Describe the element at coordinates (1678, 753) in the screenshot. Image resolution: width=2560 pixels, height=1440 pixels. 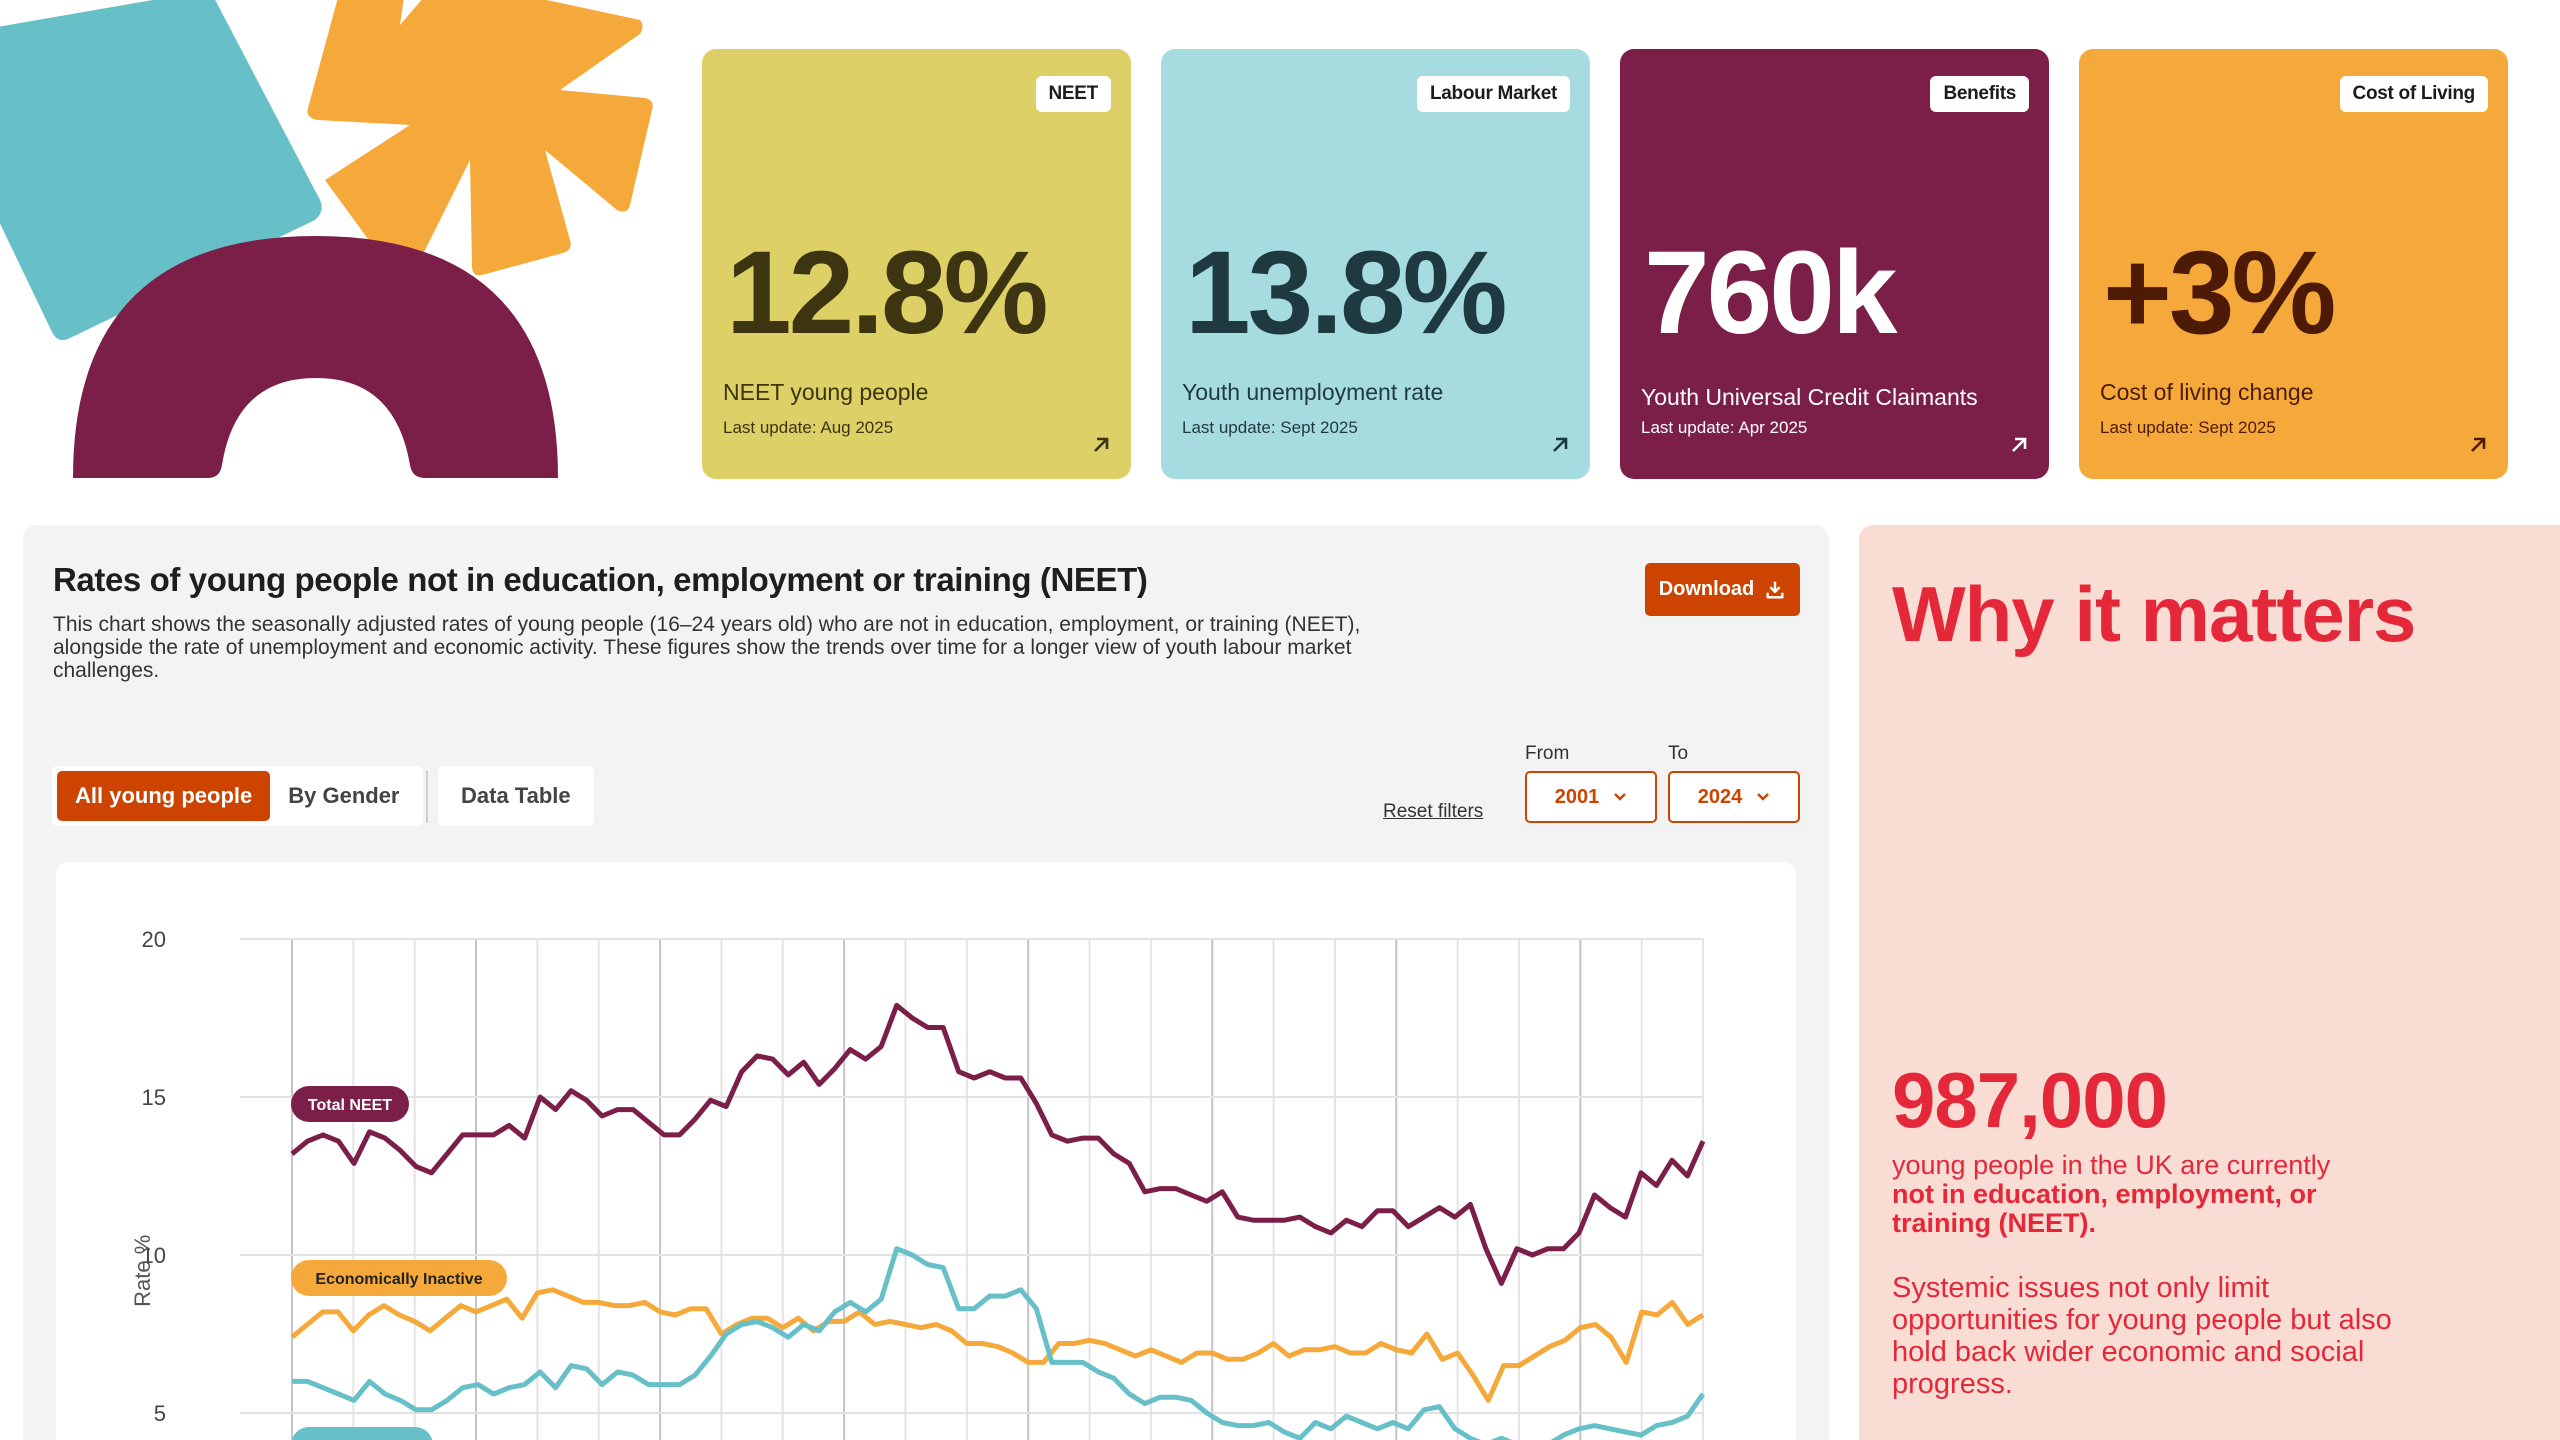
I see `to-label: To` at that location.